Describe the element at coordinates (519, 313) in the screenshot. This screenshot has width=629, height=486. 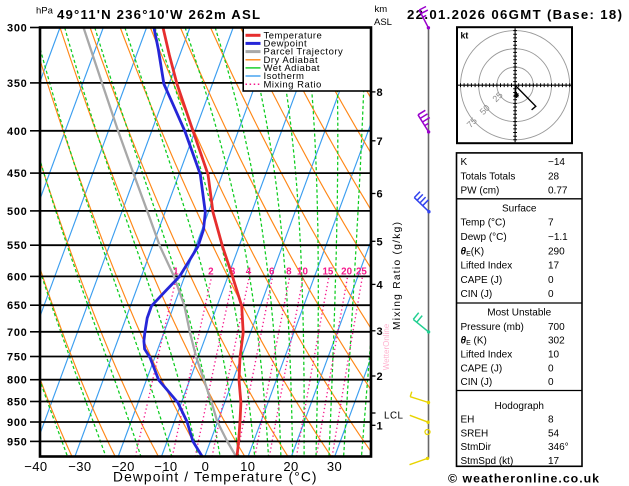
I see `svg-text: Most Unstable` at that location.